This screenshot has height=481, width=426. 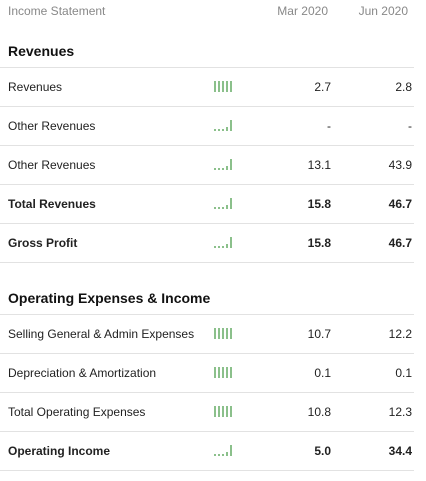 I want to click on table-row: Total Operating Expenses 10.8 12.3, so click(x=213, y=412).